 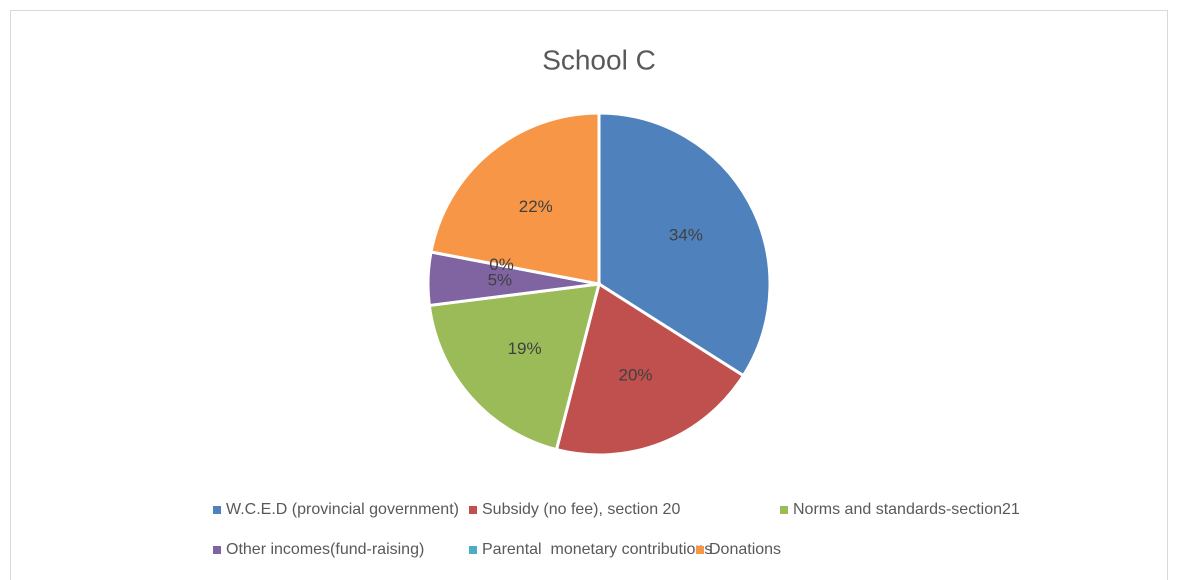 I want to click on data-label: 20%, so click(x=635, y=375).